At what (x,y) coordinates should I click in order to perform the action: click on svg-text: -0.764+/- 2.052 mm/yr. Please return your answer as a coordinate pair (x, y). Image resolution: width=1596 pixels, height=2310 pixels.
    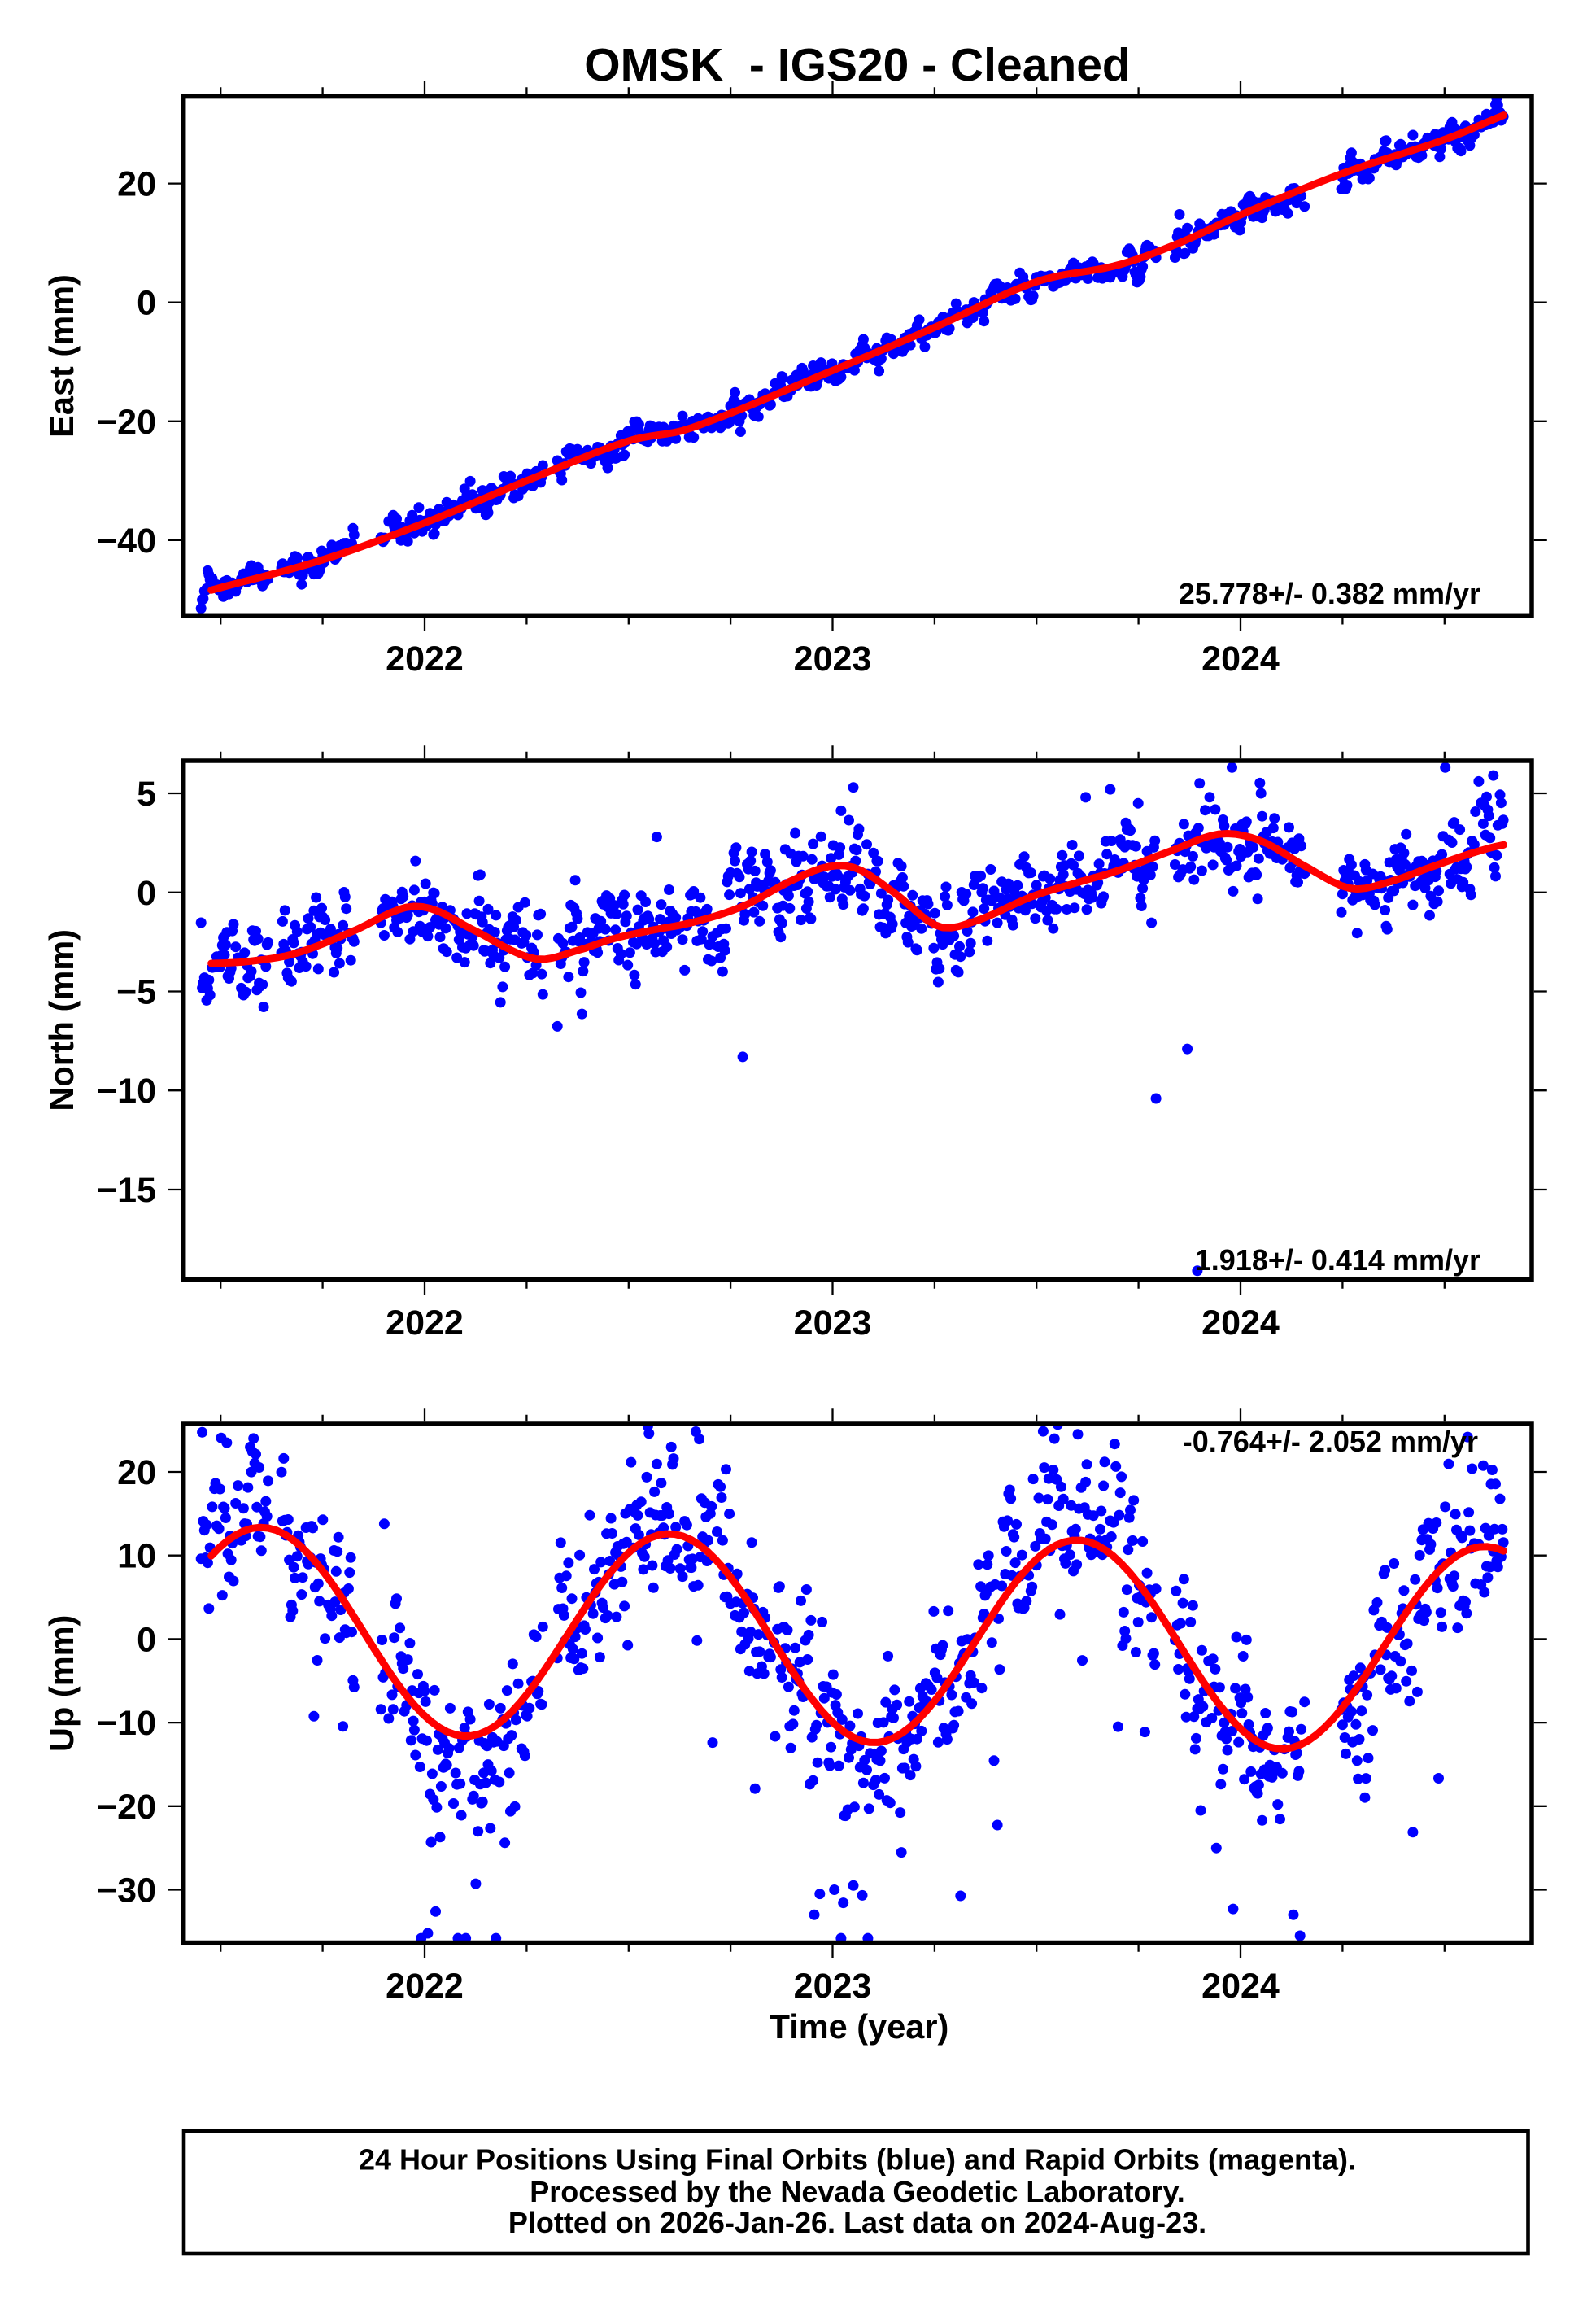
    Looking at the image, I should click on (1330, 1442).